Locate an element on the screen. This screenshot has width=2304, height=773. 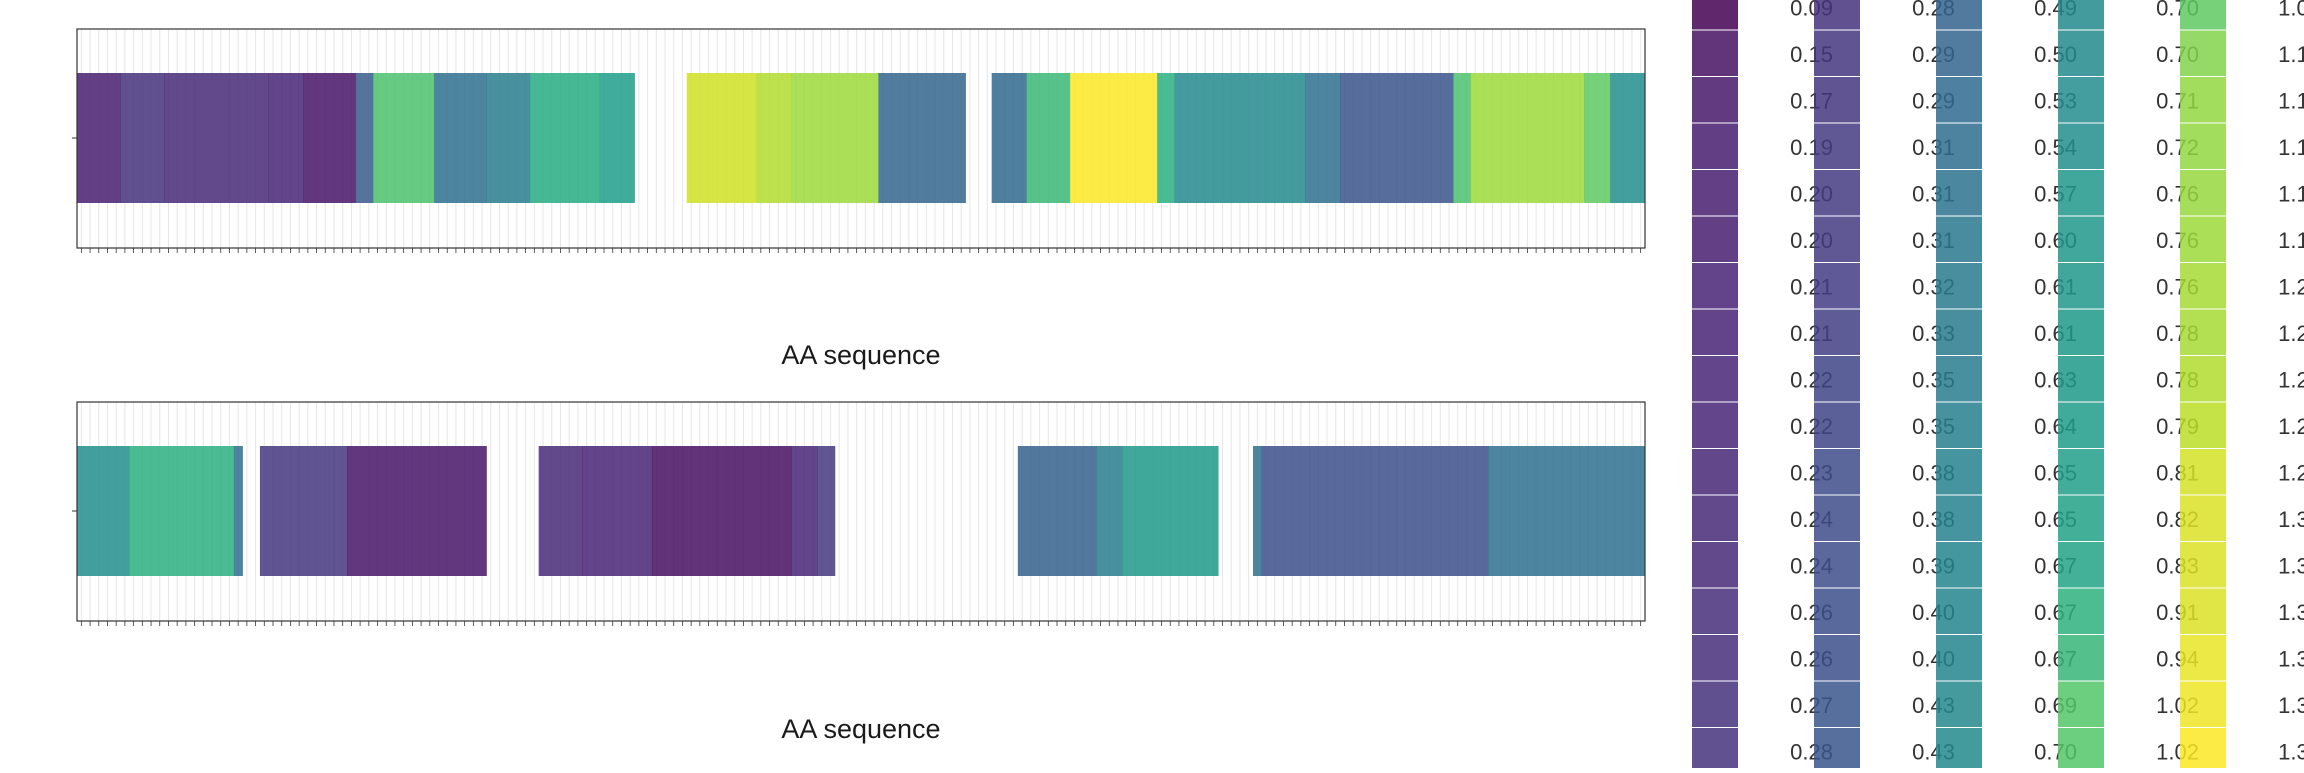
legend-label: 1.34 is located at coordinates (2291, 705).